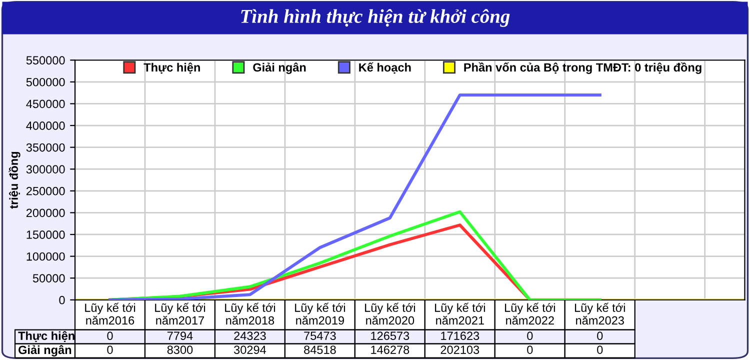 The image size is (750, 360). Describe the element at coordinates (45, 60) in the screenshot. I see `y-tick-label: 550000` at that location.